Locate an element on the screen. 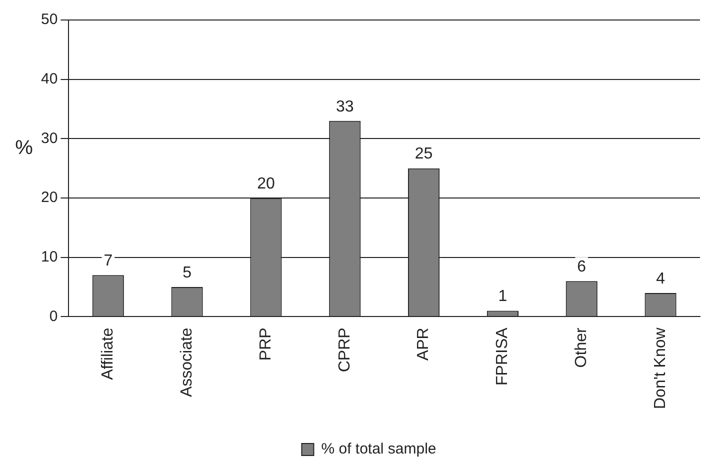 The image size is (718, 475). x-tick-label: PRP is located at coordinates (265, 344).